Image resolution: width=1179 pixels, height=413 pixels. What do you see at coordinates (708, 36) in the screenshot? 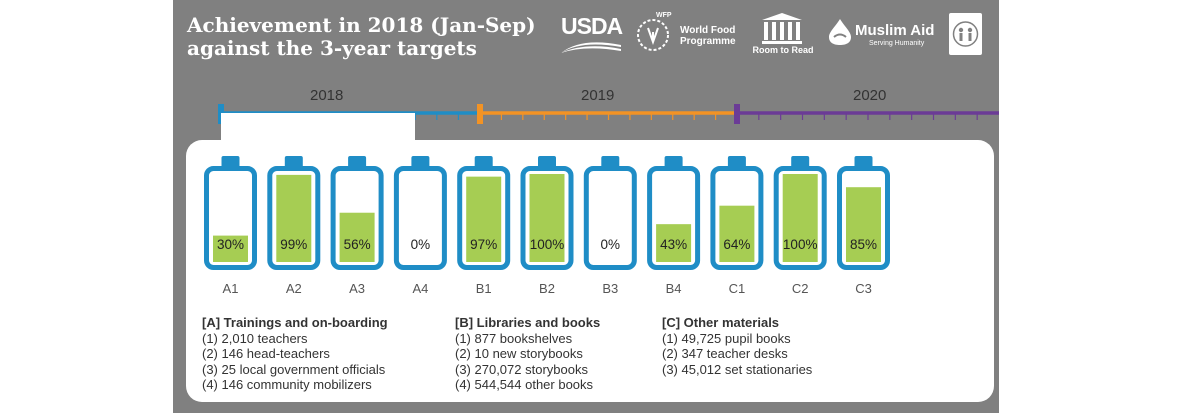
I see `wfp-name: World Food Programme` at bounding box center [708, 36].